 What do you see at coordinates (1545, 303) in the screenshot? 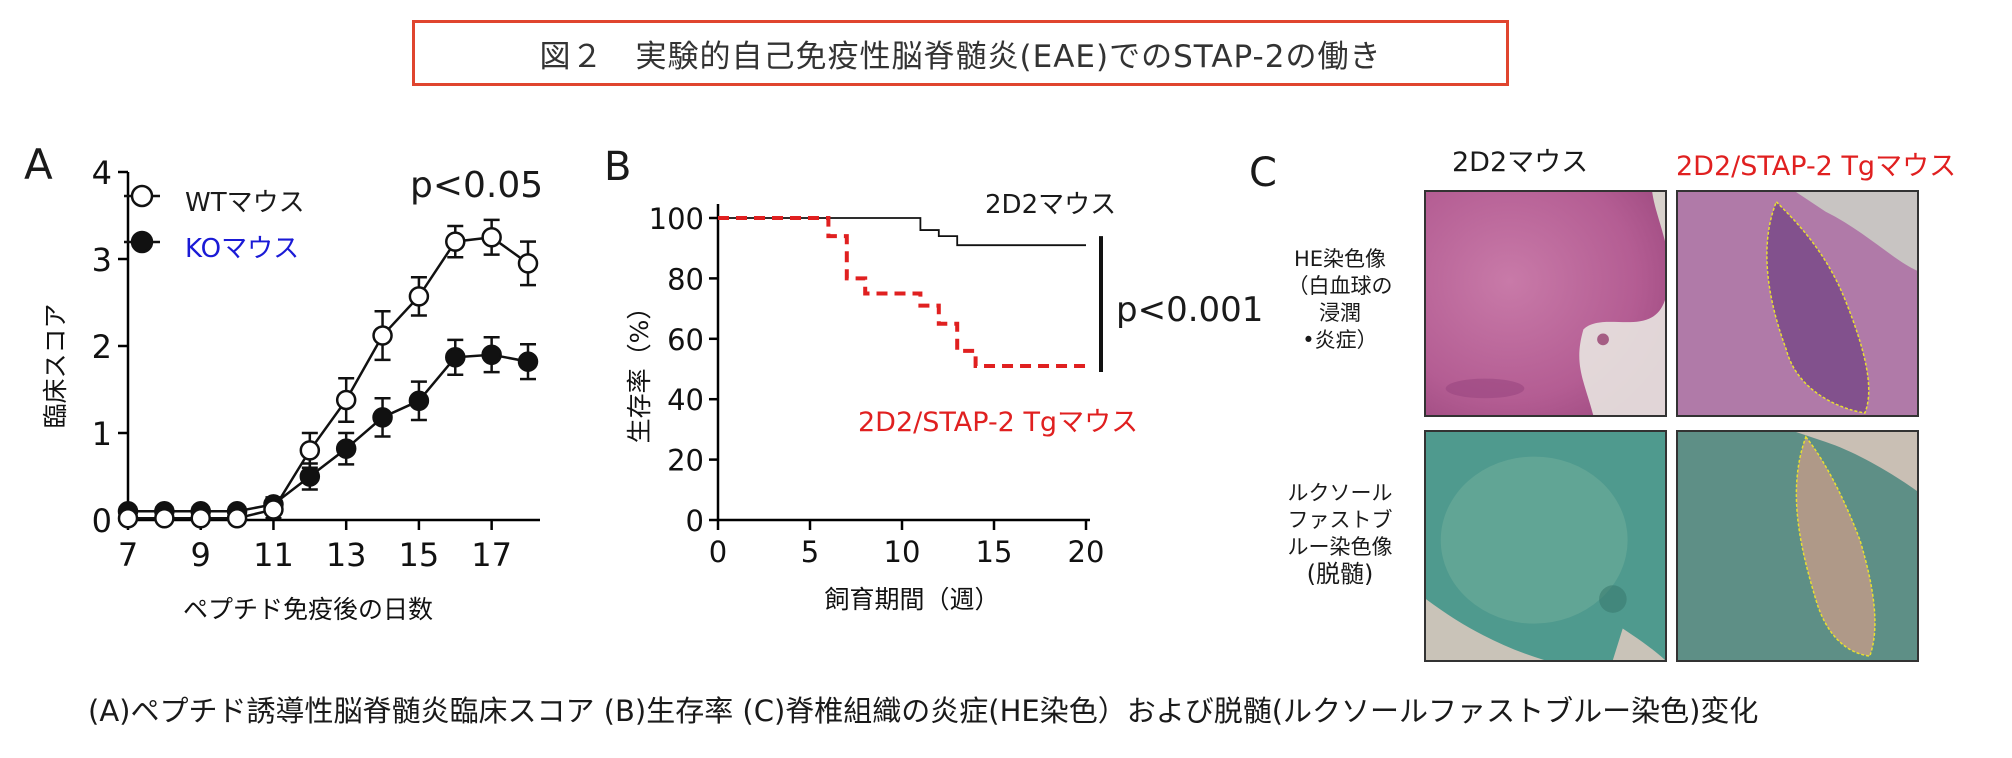
I see `he-stain-2d2-image` at bounding box center [1545, 303].